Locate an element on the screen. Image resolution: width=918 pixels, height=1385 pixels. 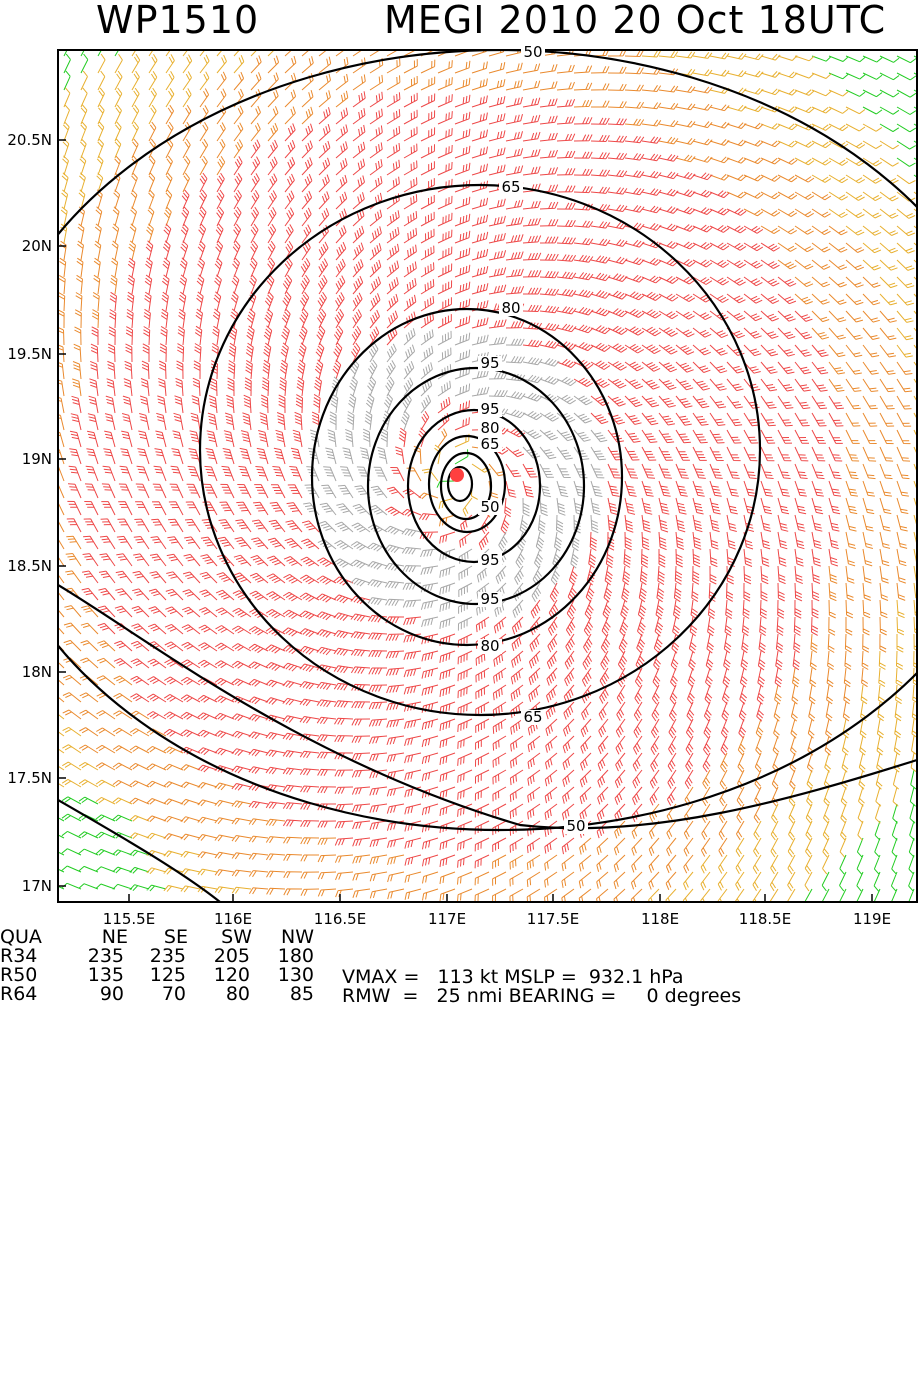
radii-value: 85 is located at coordinates (301, 994).